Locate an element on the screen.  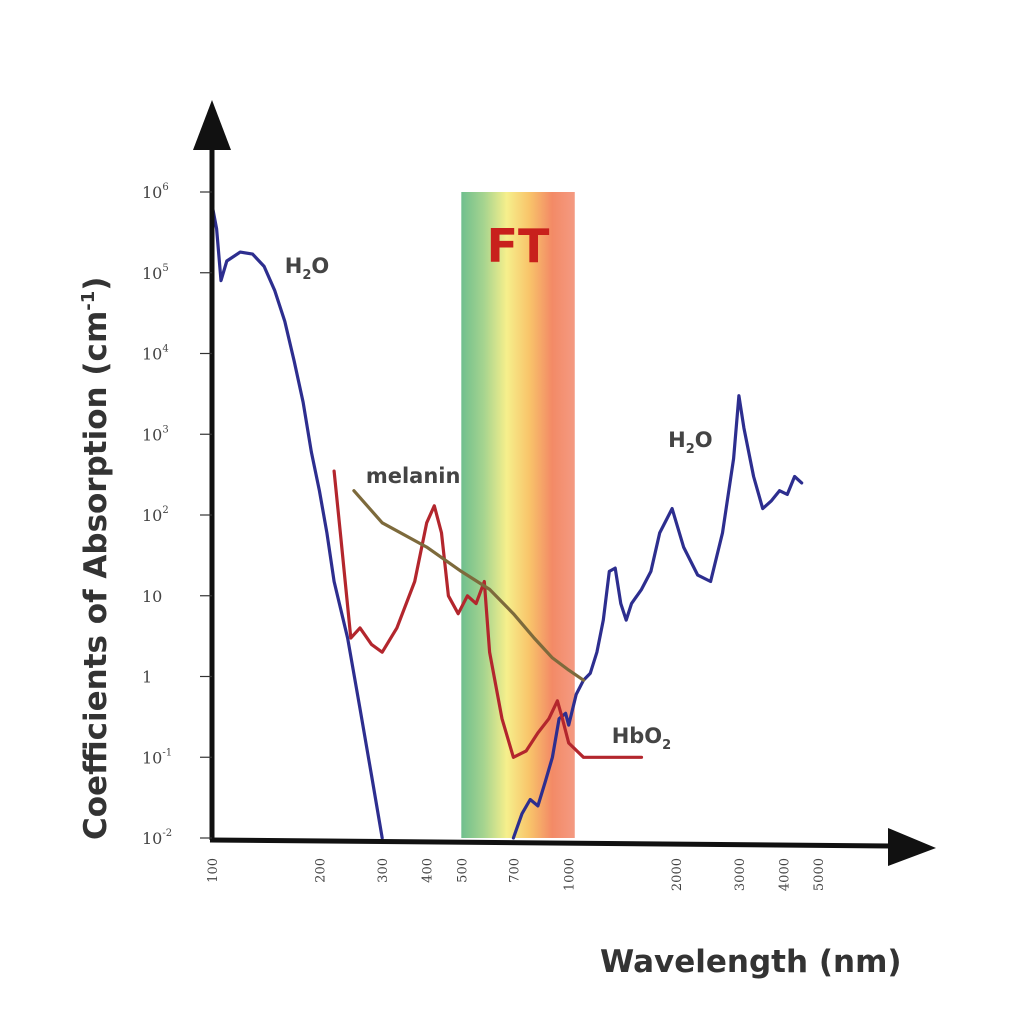
y-tick-label: 10⁴ is located at coordinates (155, 354).